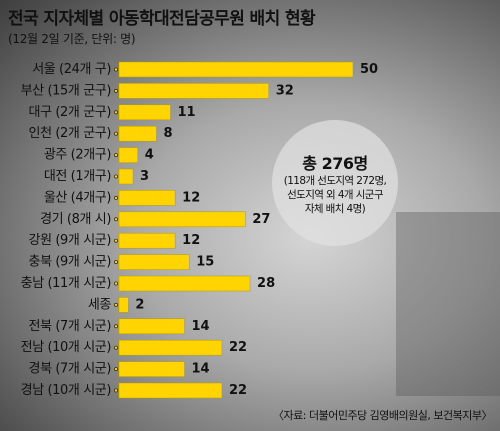 Image resolution: width=500 pixels, height=431 pixels. What do you see at coordinates (335, 163) in the screenshot?
I see `total-count: 총 276명` at bounding box center [335, 163].